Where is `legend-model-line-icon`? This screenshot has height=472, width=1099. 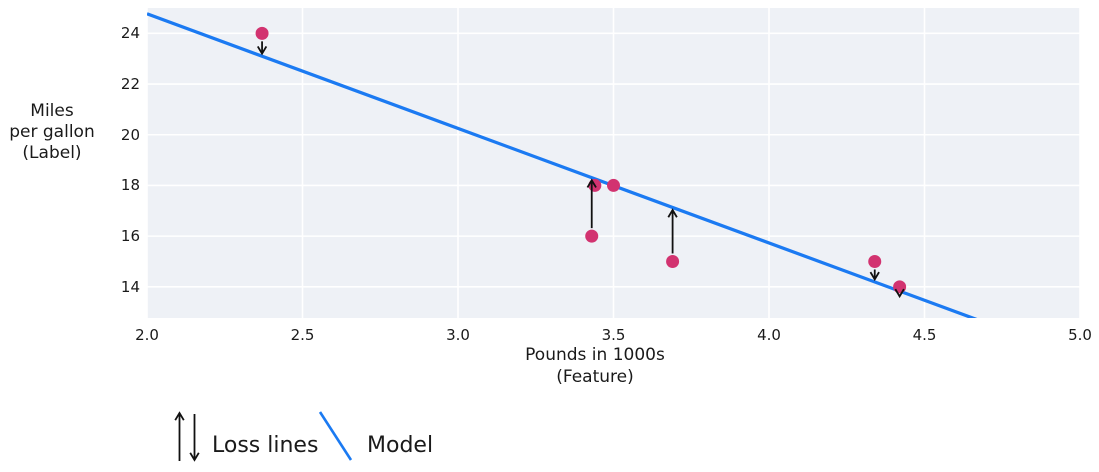 legend-model-line-icon is located at coordinates (335, 436).